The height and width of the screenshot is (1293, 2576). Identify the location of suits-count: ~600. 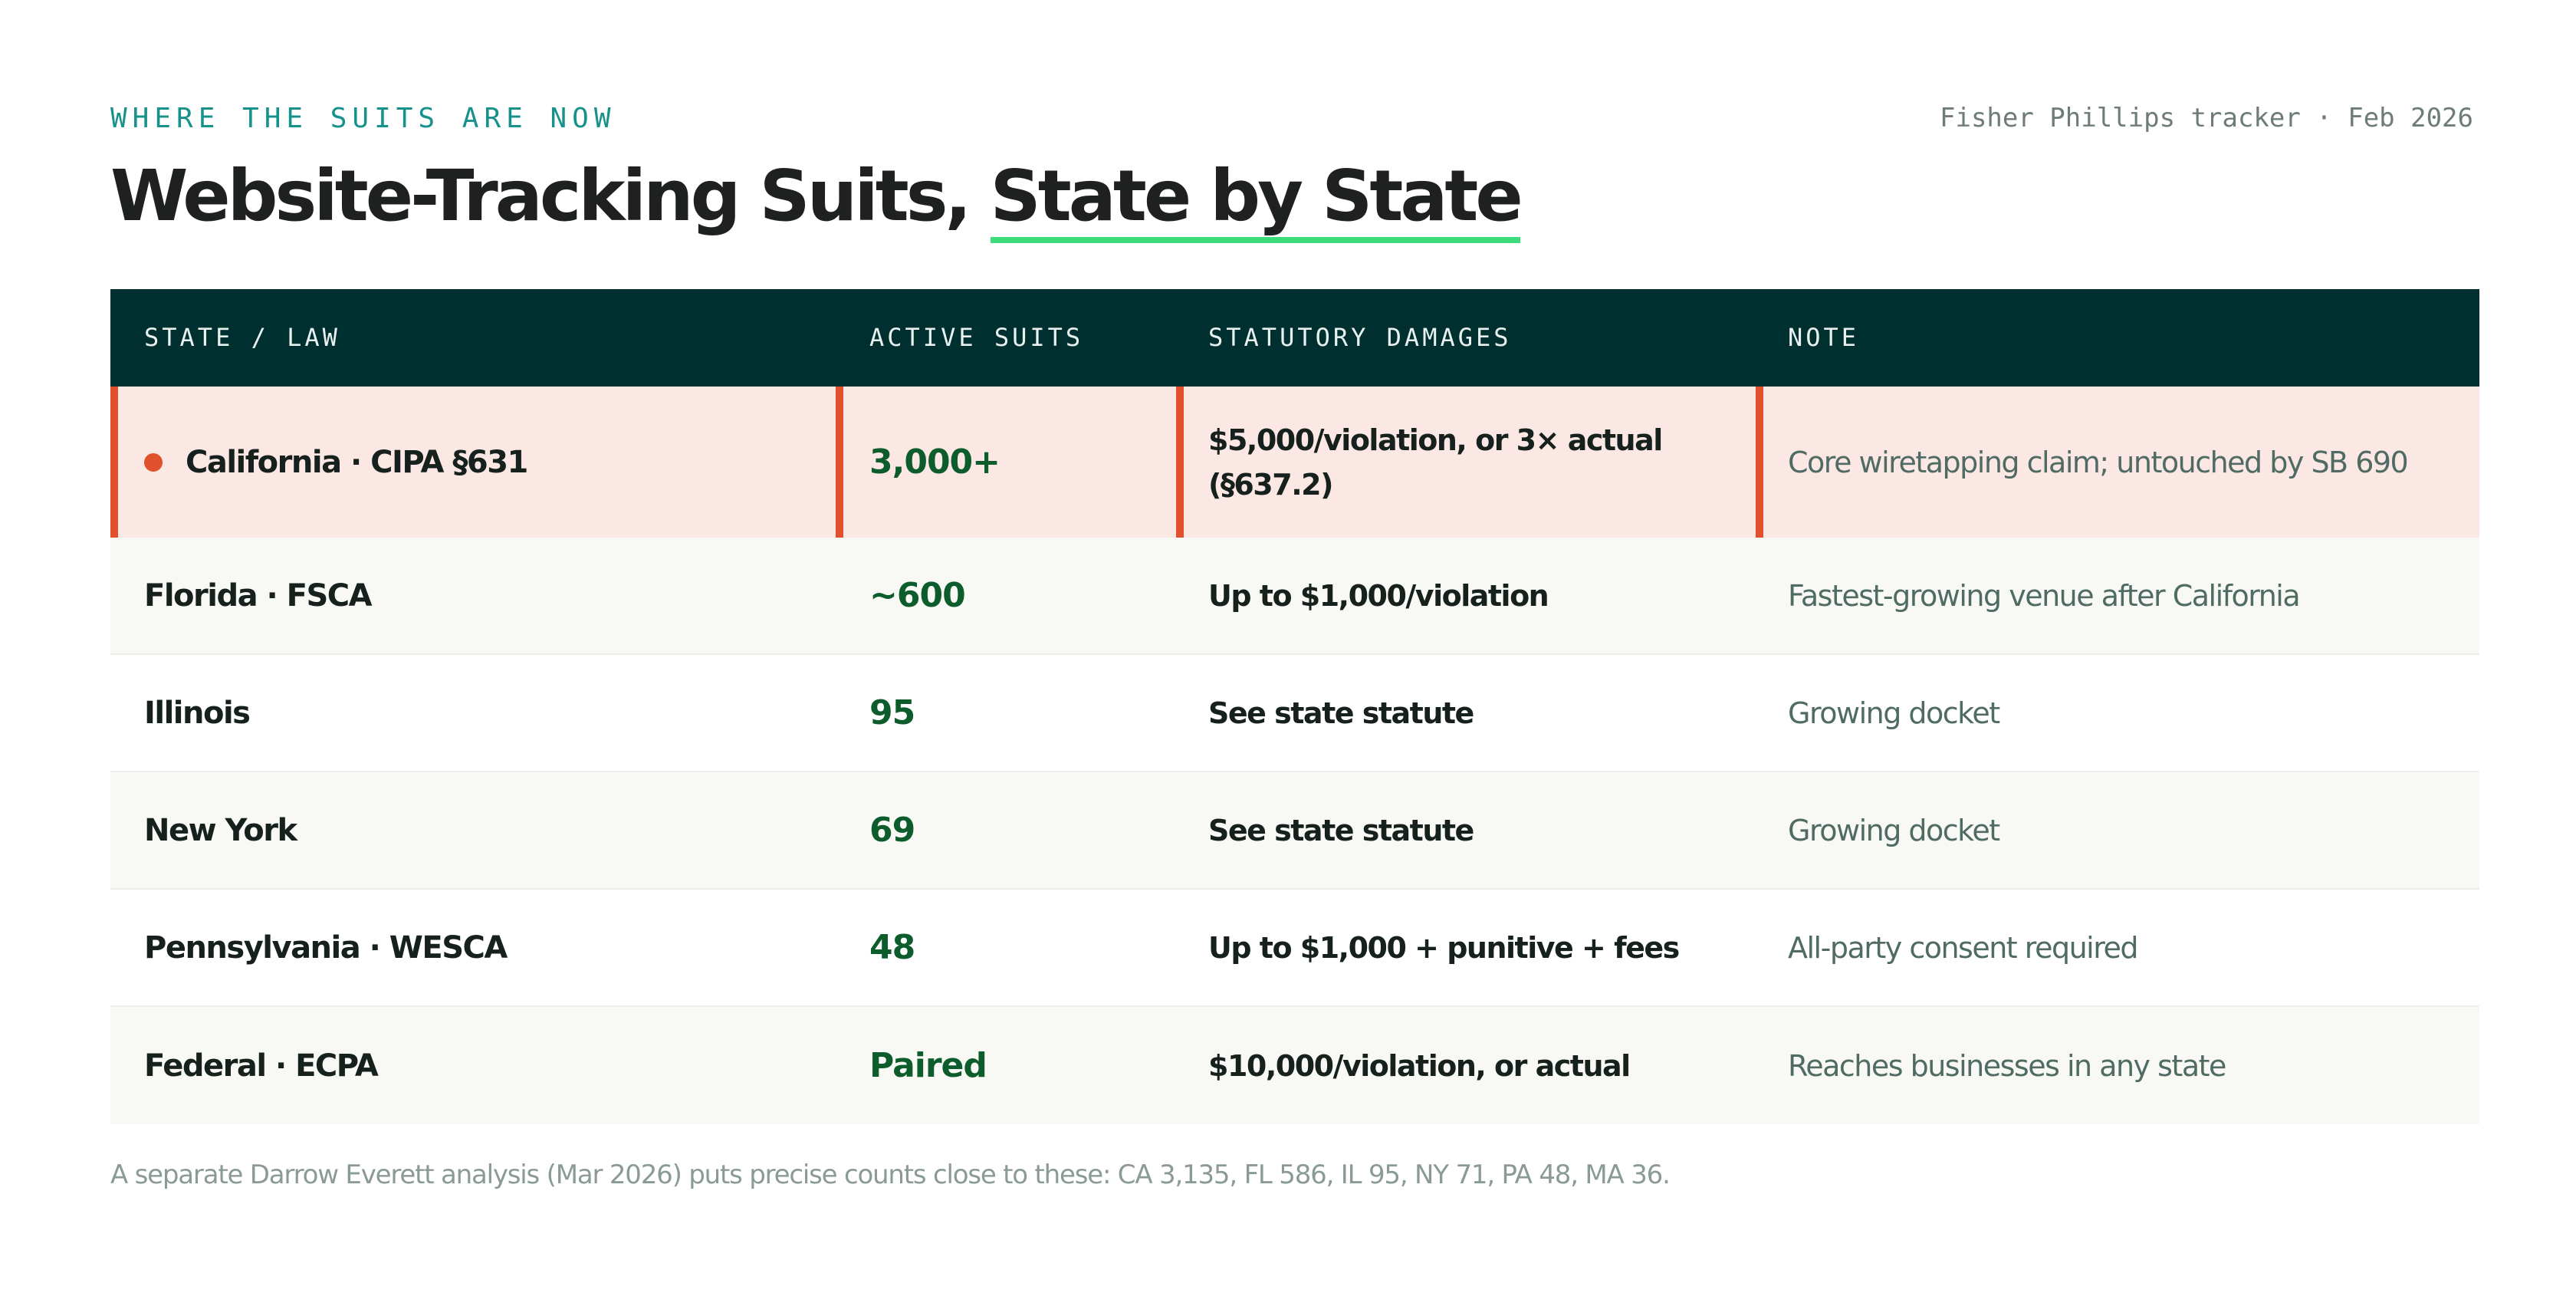
(918, 596).